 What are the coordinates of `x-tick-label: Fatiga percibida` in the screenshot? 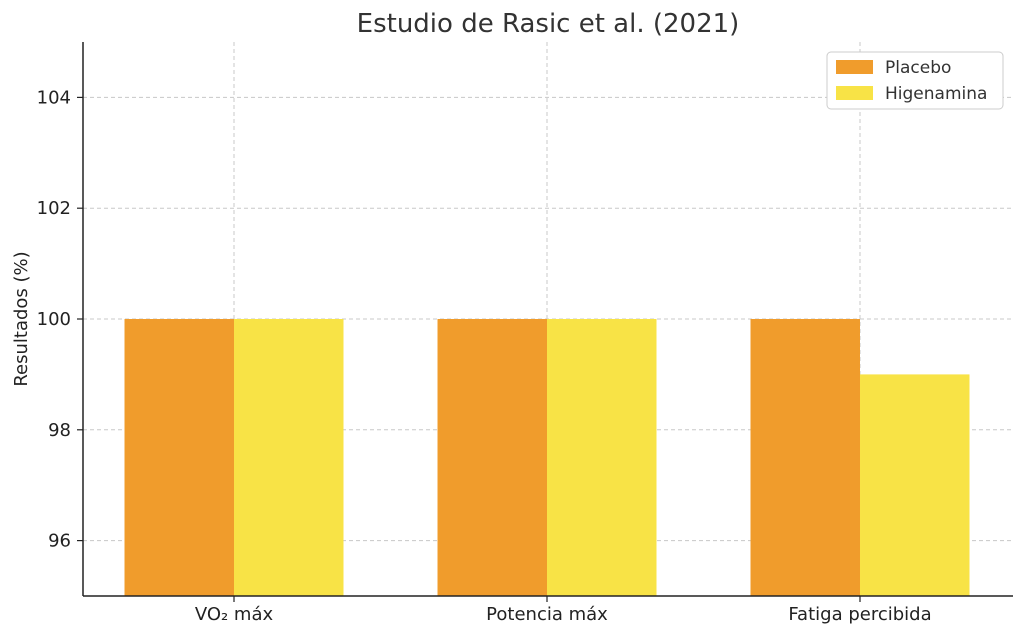 It's located at (859, 614).